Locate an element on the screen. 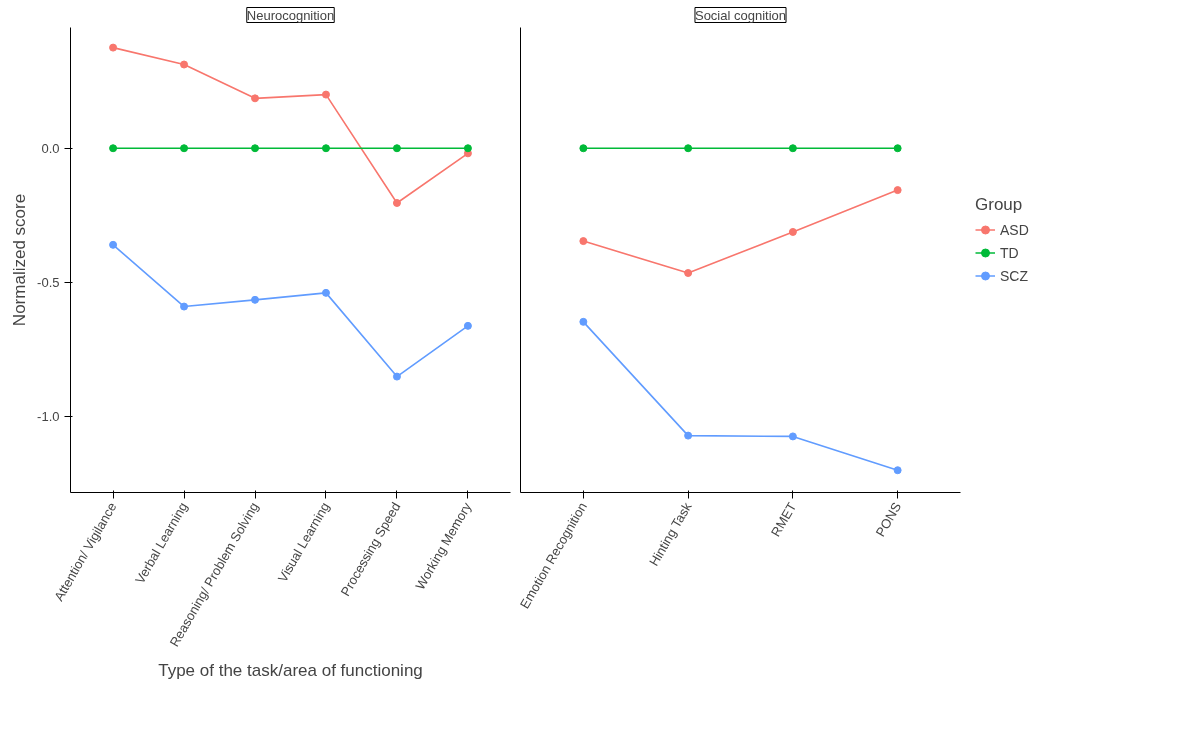  x-axis-title: Type of the task/area of functioning is located at coordinates (290, 671).